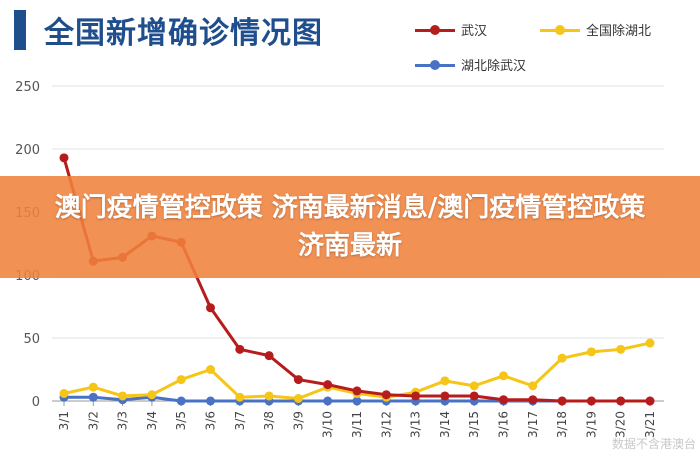 Image resolution: width=700 pixels, height=456 pixels. Describe the element at coordinates (386, 424) in the screenshot. I see `x-tick-label-11: 3/12` at that location.